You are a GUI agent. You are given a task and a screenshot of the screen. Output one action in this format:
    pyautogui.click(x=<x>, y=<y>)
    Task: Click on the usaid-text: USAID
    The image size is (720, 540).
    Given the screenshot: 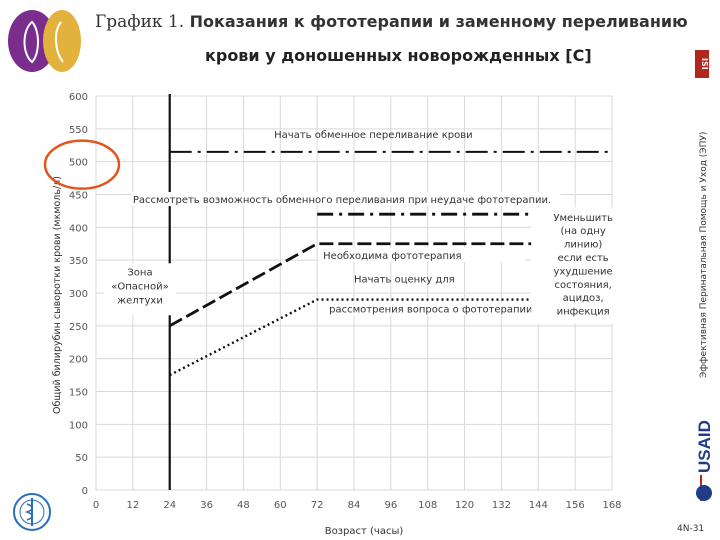 What is the action you would take?
    pyautogui.click(x=704, y=446)
    